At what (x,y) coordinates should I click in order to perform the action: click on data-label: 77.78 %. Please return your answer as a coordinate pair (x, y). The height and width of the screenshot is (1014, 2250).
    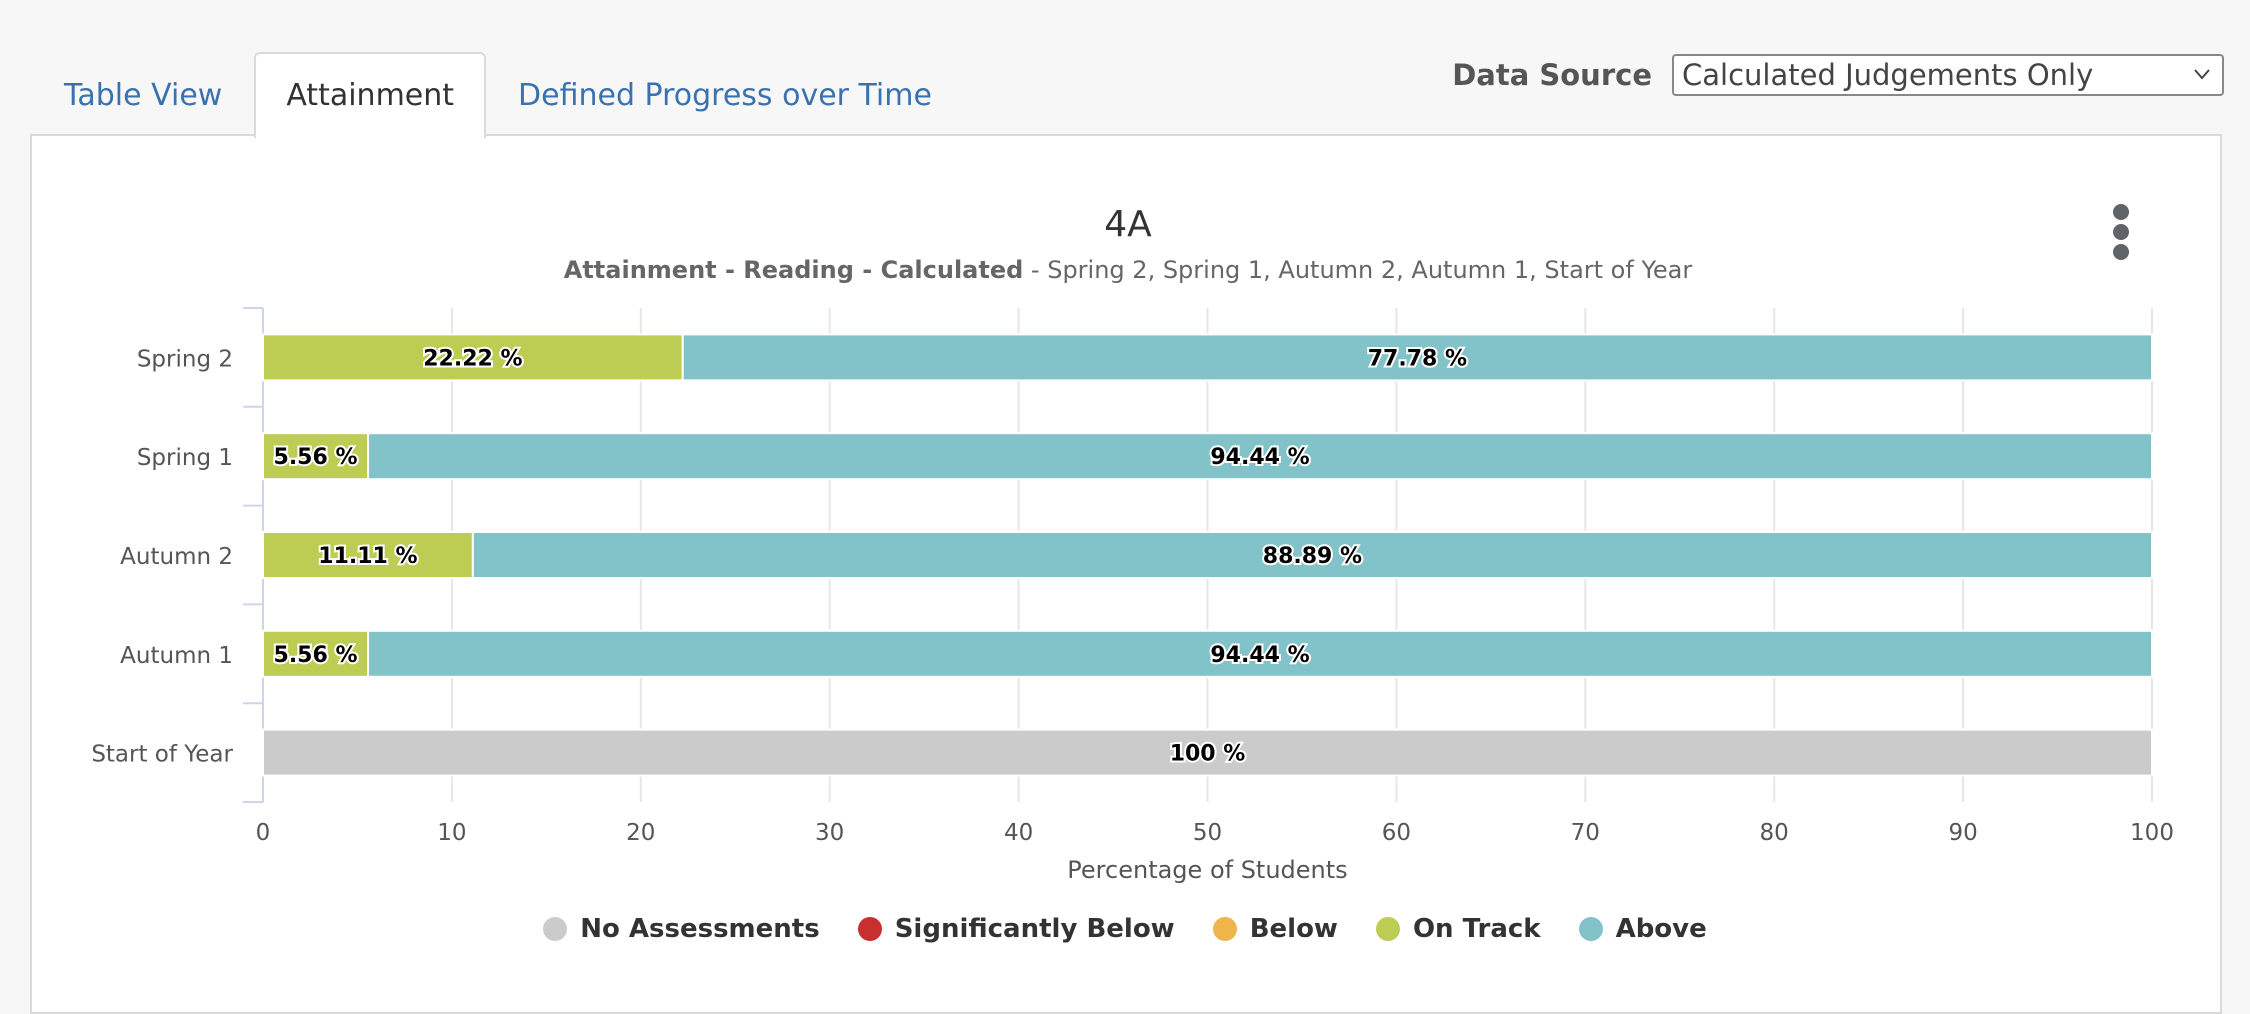
    Looking at the image, I should click on (1417, 358).